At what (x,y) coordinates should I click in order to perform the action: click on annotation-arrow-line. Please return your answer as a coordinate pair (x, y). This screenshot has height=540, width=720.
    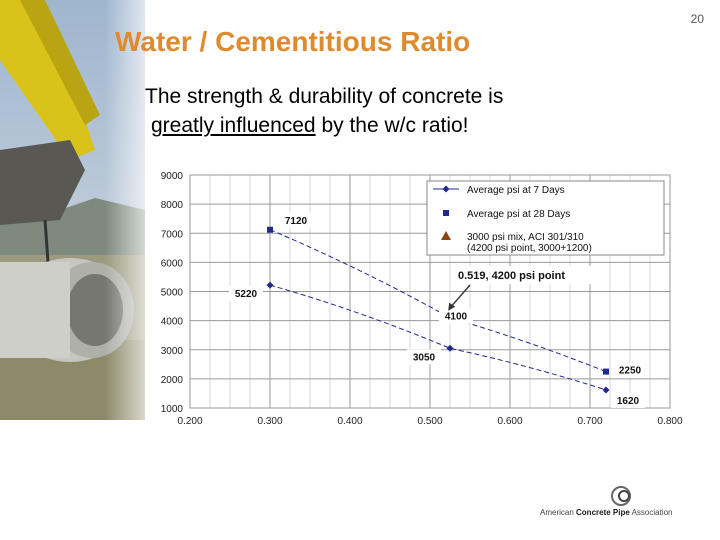
    Looking at the image, I should click on (459, 297).